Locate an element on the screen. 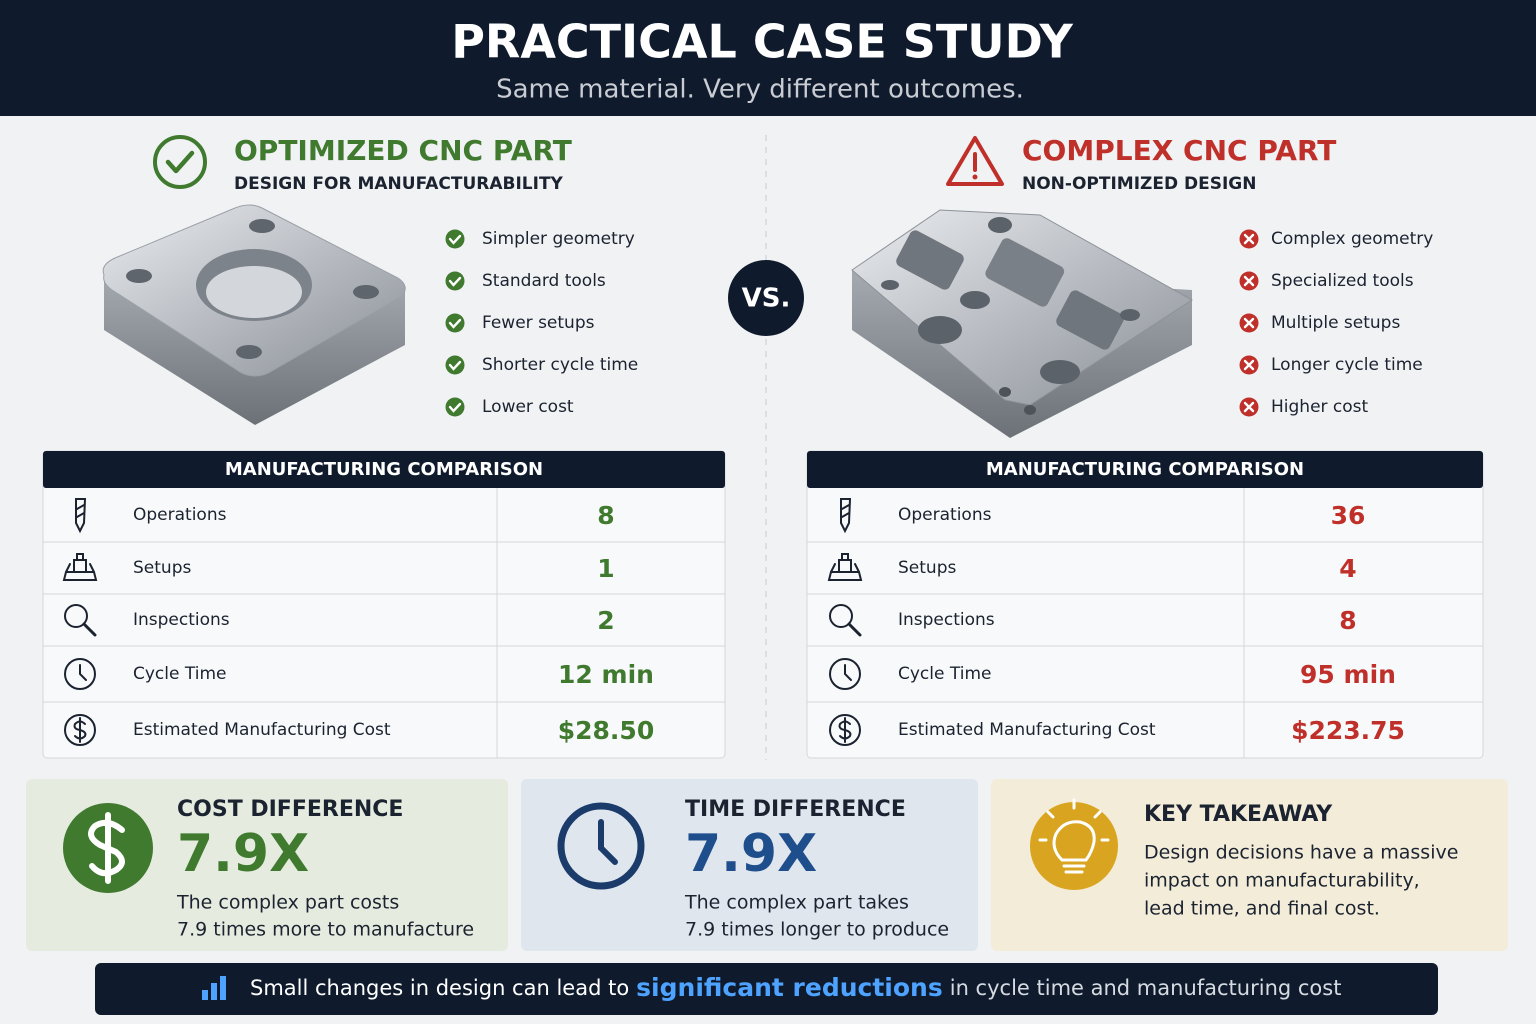 The height and width of the screenshot is (1024, 1536). complex-part-image is located at coordinates (1022, 323).